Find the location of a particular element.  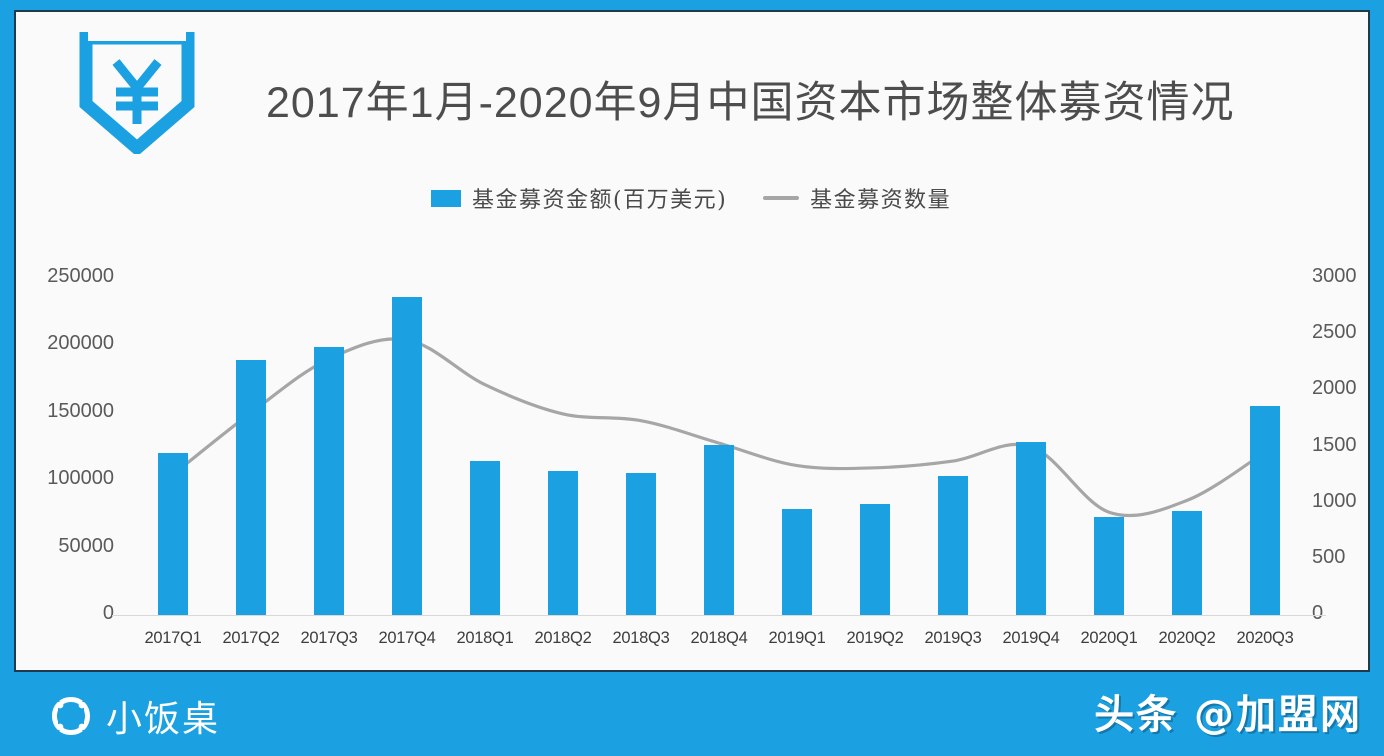

legend-line-icon is located at coordinates (781, 198).